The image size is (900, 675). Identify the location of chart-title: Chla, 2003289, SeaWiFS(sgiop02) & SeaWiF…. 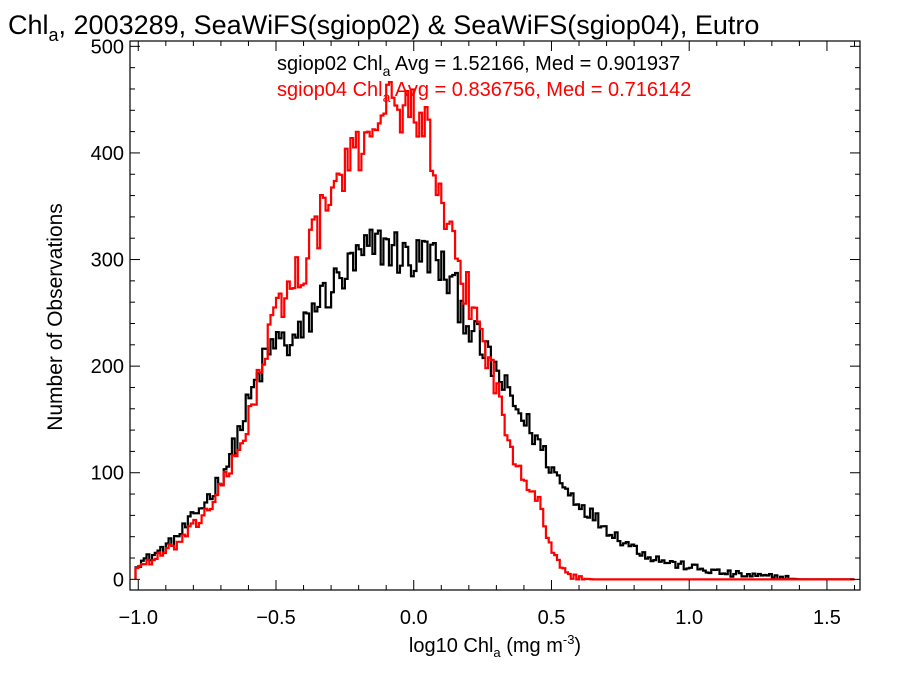
(383, 27).